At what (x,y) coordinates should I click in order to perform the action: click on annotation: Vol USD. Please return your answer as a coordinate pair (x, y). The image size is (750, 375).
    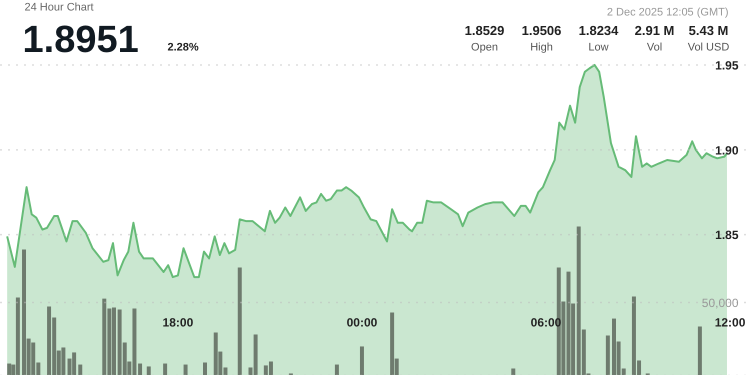
    Looking at the image, I should click on (709, 48).